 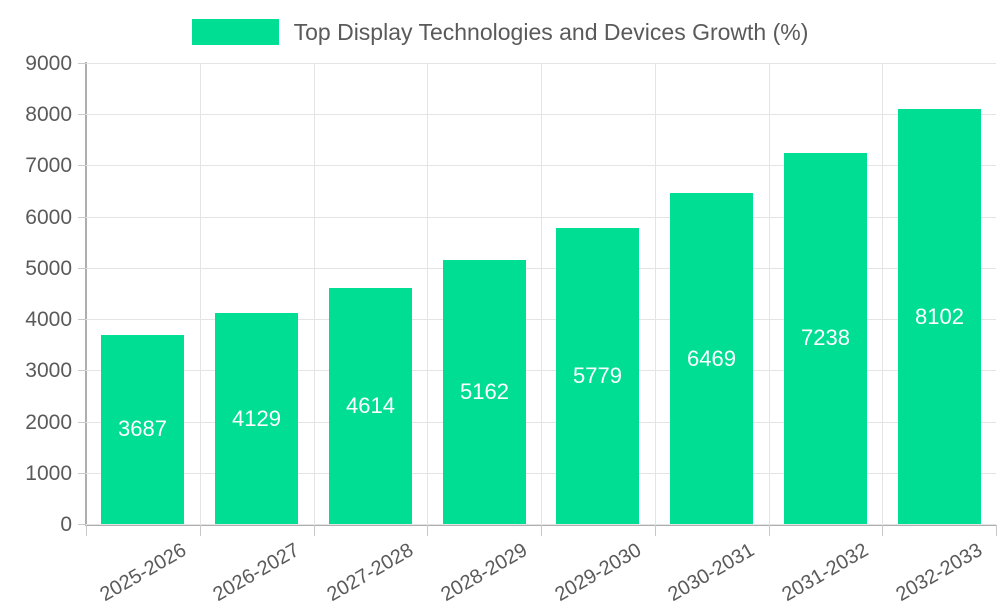 I want to click on x-tick-label: 2031-2032, so click(x=825, y=572).